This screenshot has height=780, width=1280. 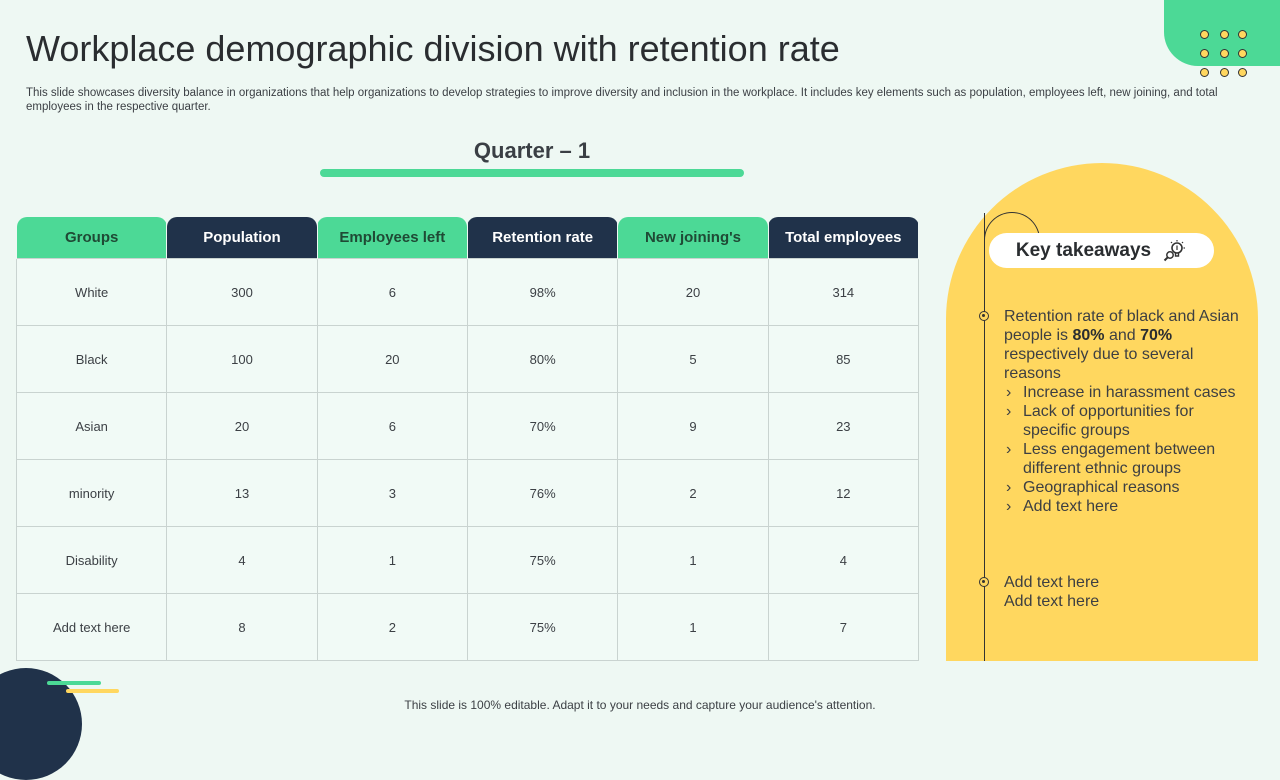 I want to click on key-takeaways-header: Key takeaways, so click(x=1101, y=250).